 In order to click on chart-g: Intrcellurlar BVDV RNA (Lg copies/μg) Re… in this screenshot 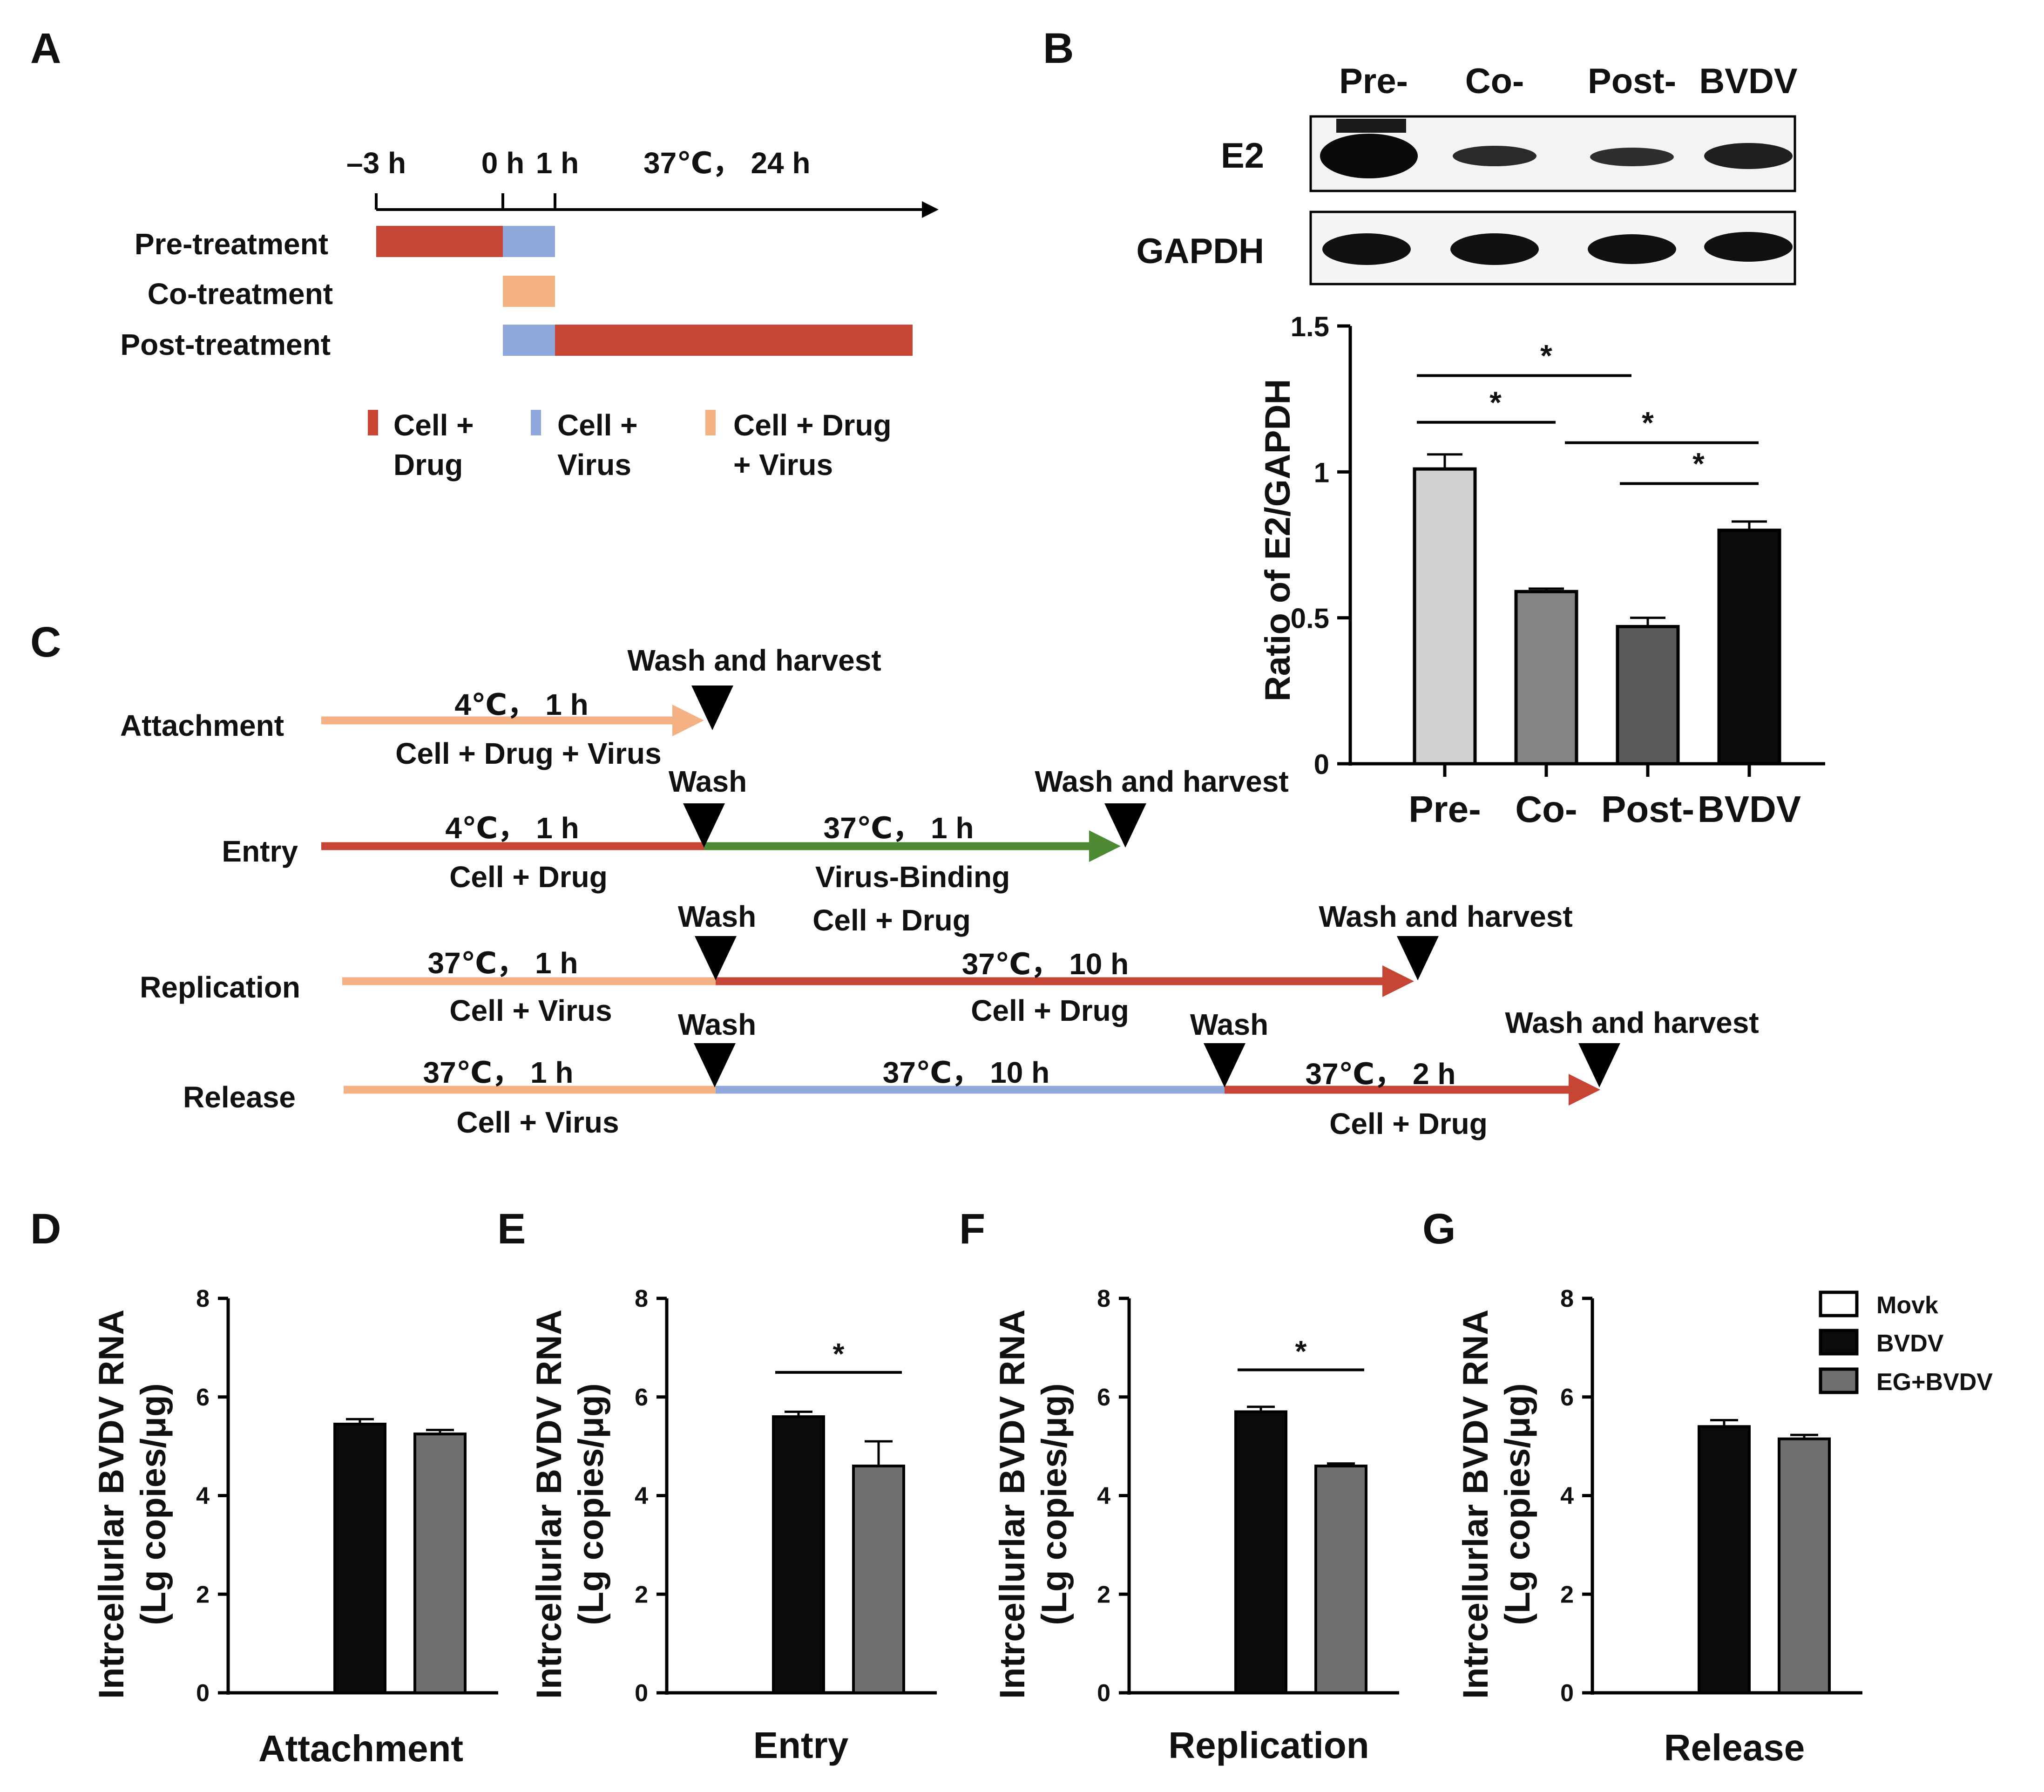, I will do `click(1659, 1526)`.